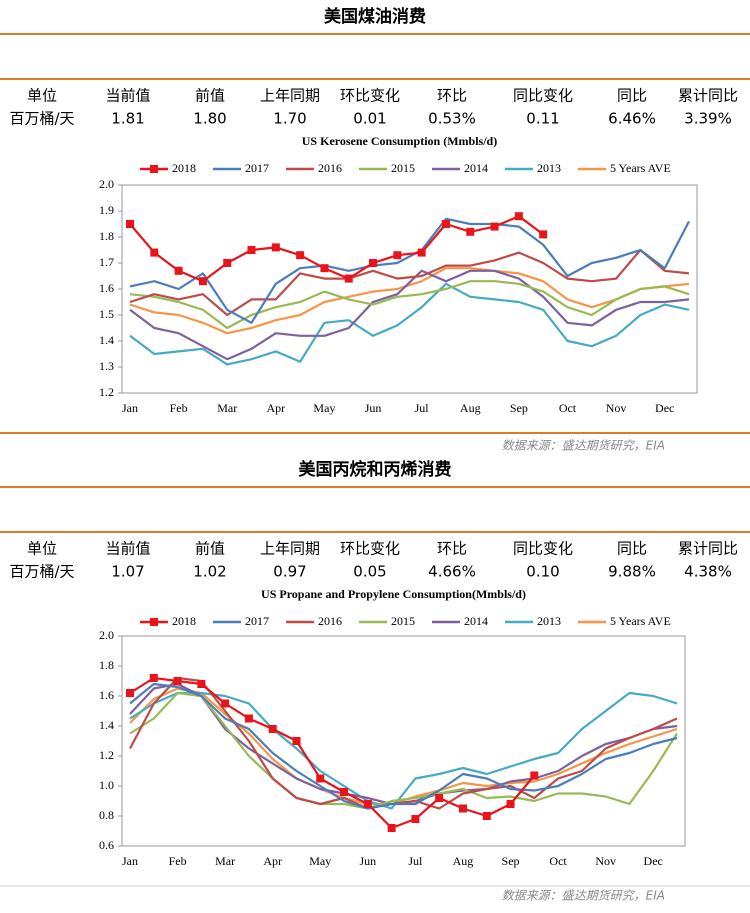 This screenshot has width=750, height=913. I want to click on legend-label: 2015, so click(403, 621).